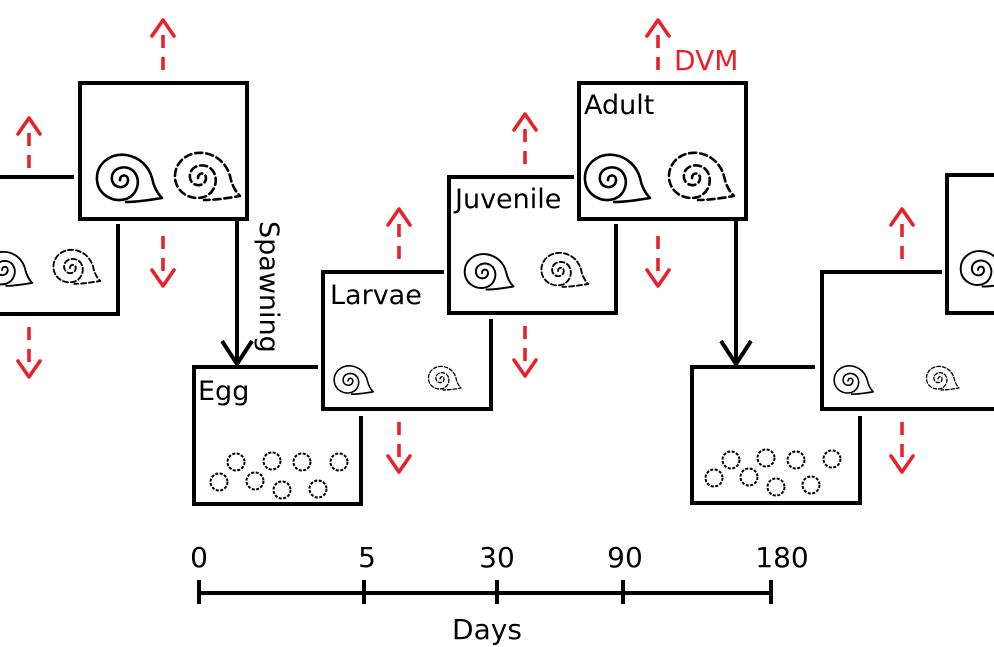  What do you see at coordinates (625, 557) in the screenshot?
I see `axis-tick-label: 90` at bounding box center [625, 557].